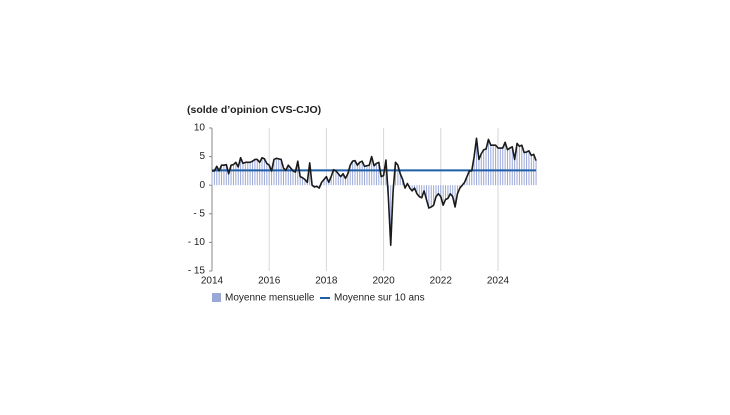 This screenshot has height=415, width=730. Describe the element at coordinates (498, 281) in the screenshot. I see `x-tick-label: 2024` at that location.